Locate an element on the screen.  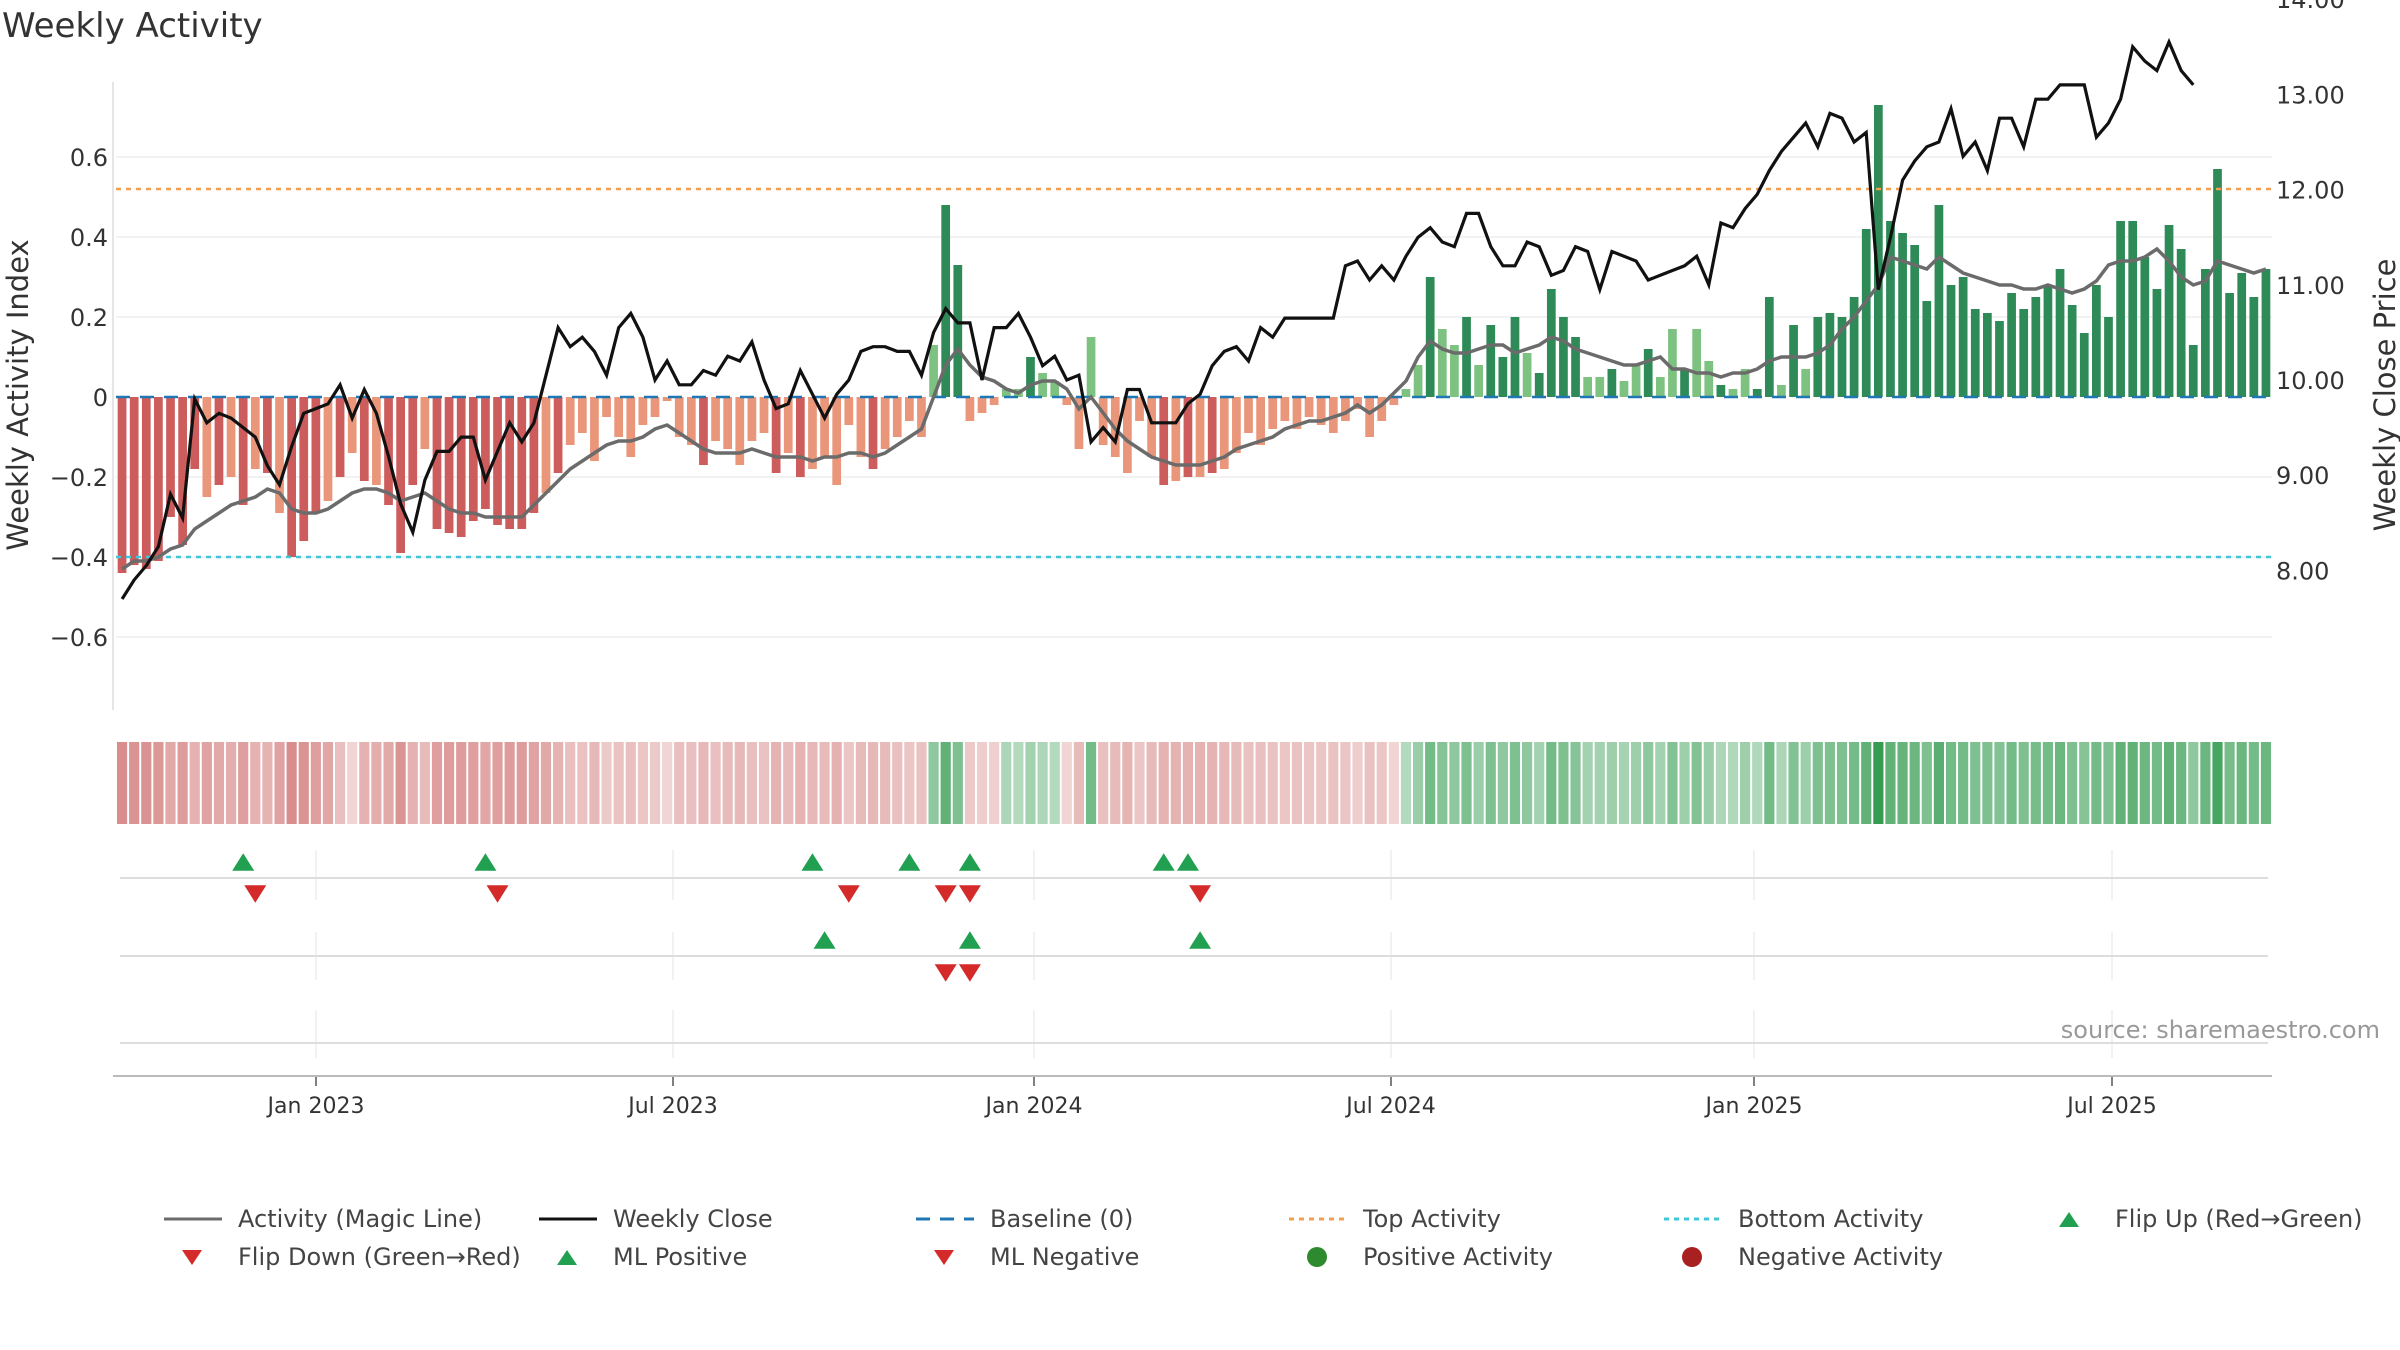
signal-markers is located at coordinates (722, 917).